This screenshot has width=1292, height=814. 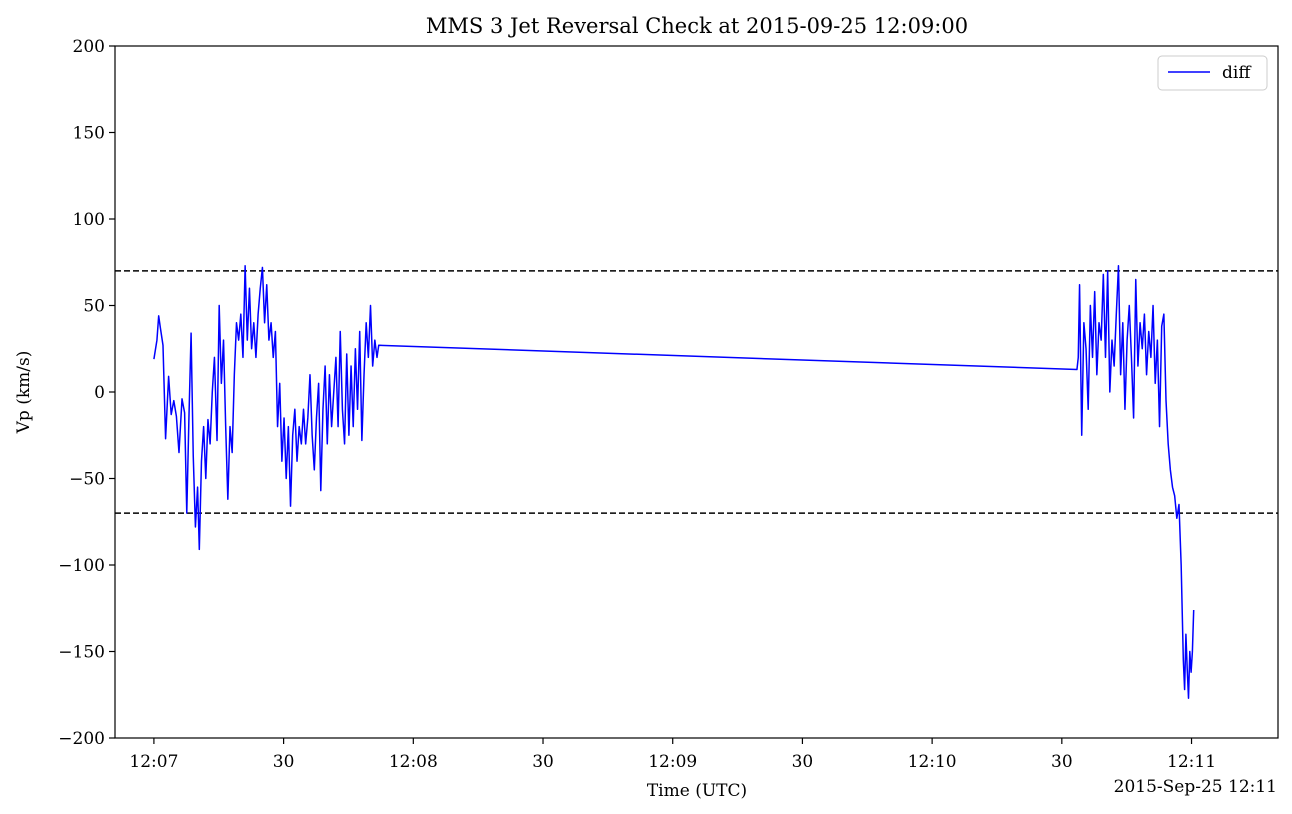 What do you see at coordinates (87, 480) in the screenshot?
I see `y-tick-label: −50` at bounding box center [87, 480].